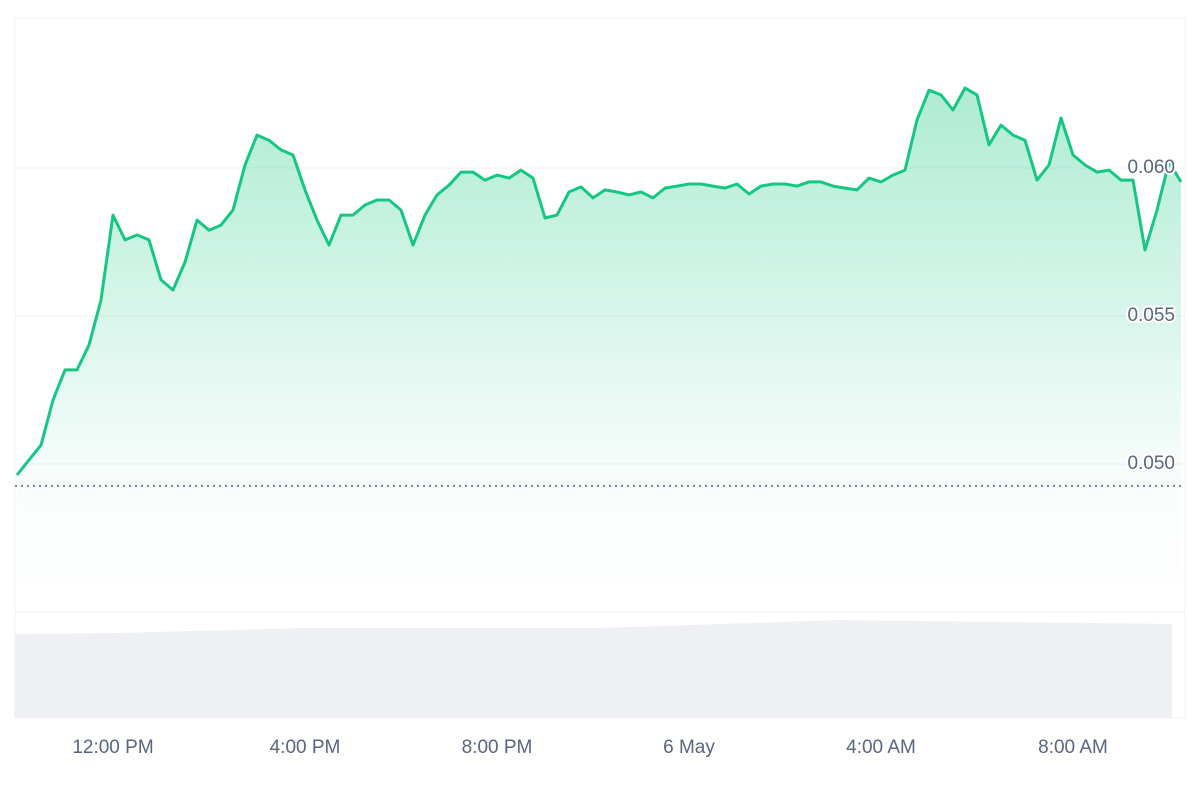 This screenshot has height=805, width=1200. Describe the element at coordinates (305, 747) in the screenshot. I see `x-tick-label: 4:00 PM` at that location.